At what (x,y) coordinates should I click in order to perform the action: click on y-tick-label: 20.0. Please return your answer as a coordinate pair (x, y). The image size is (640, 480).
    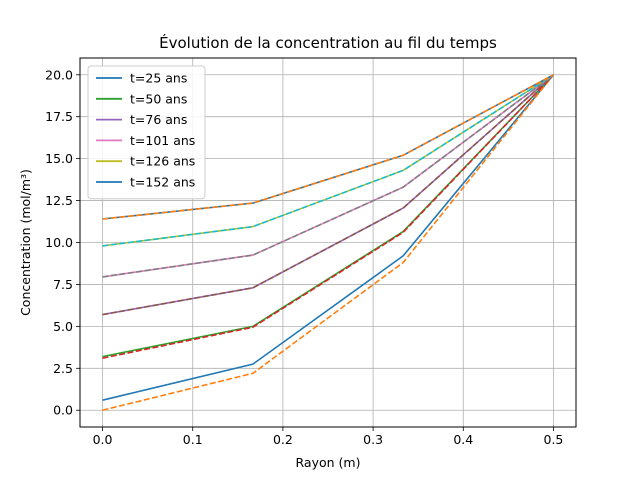
    Looking at the image, I should click on (59, 74).